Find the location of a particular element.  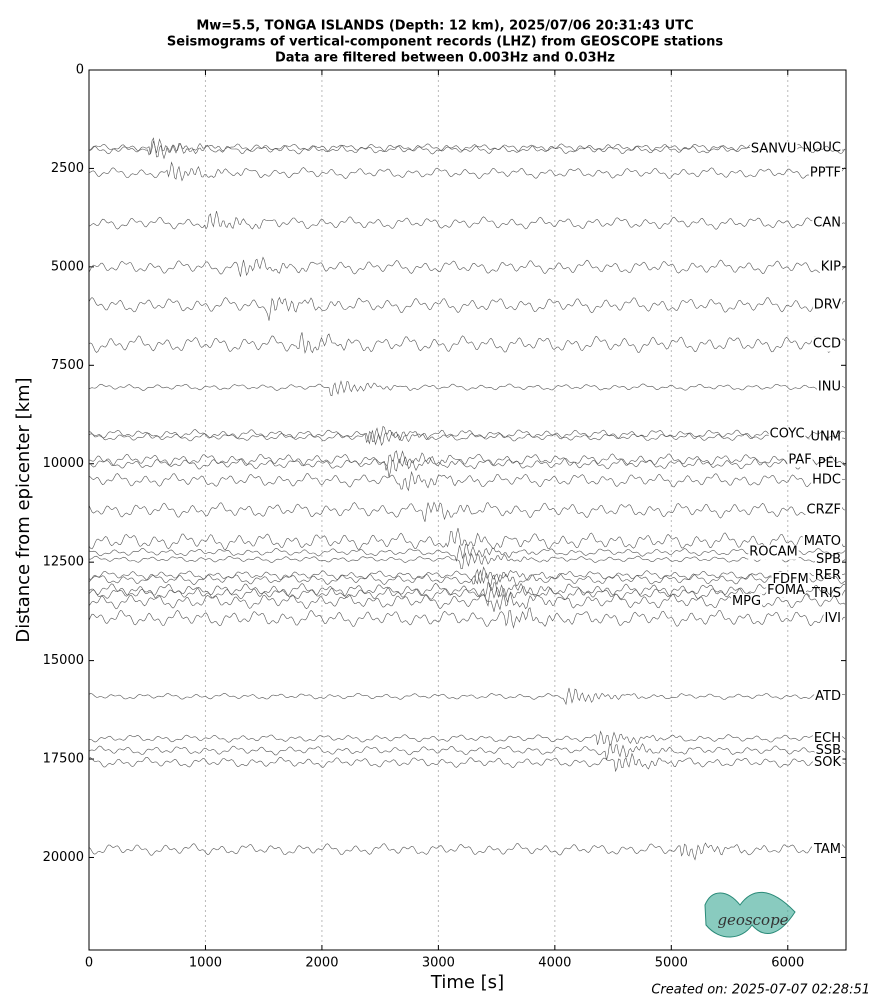

station-label: SSB is located at coordinates (828, 750).